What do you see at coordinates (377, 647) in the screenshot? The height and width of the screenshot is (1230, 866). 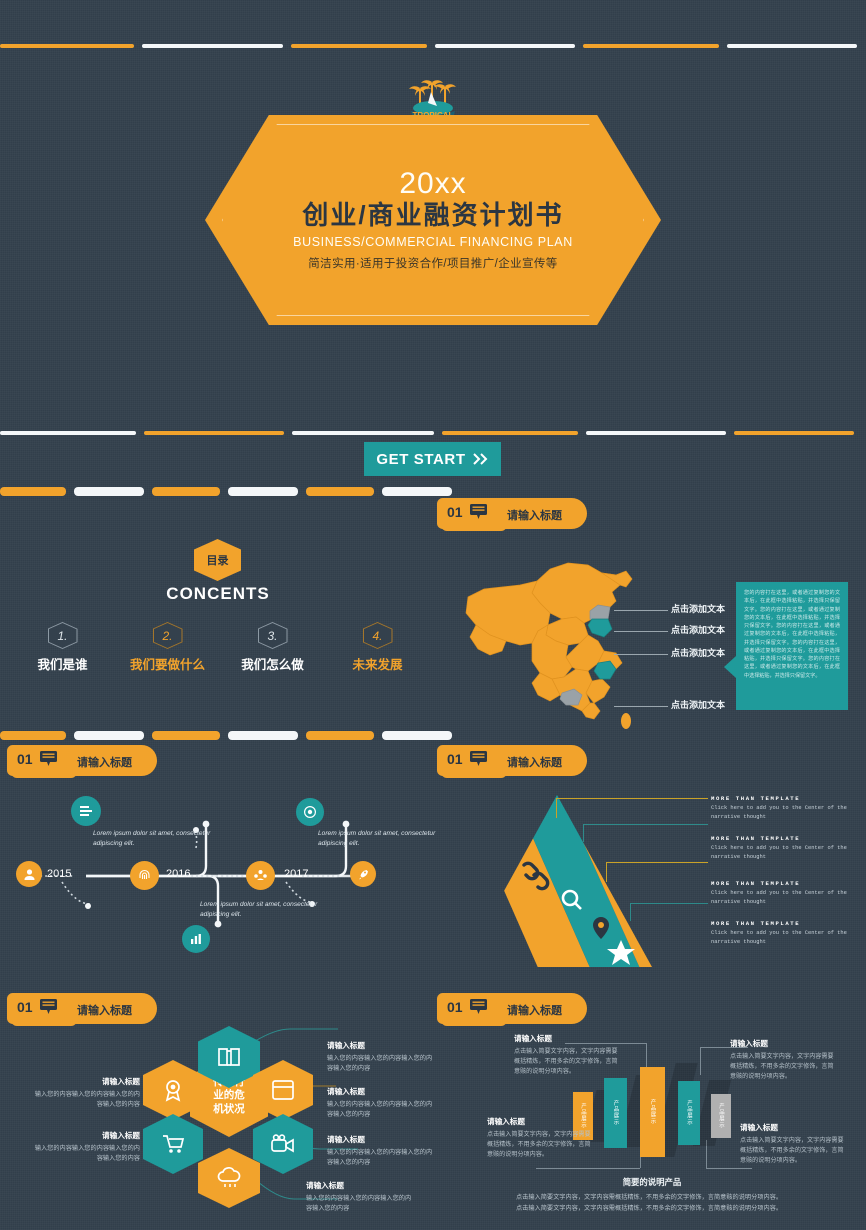 I see `toc-item-4: 4. 未来发展` at bounding box center [377, 647].